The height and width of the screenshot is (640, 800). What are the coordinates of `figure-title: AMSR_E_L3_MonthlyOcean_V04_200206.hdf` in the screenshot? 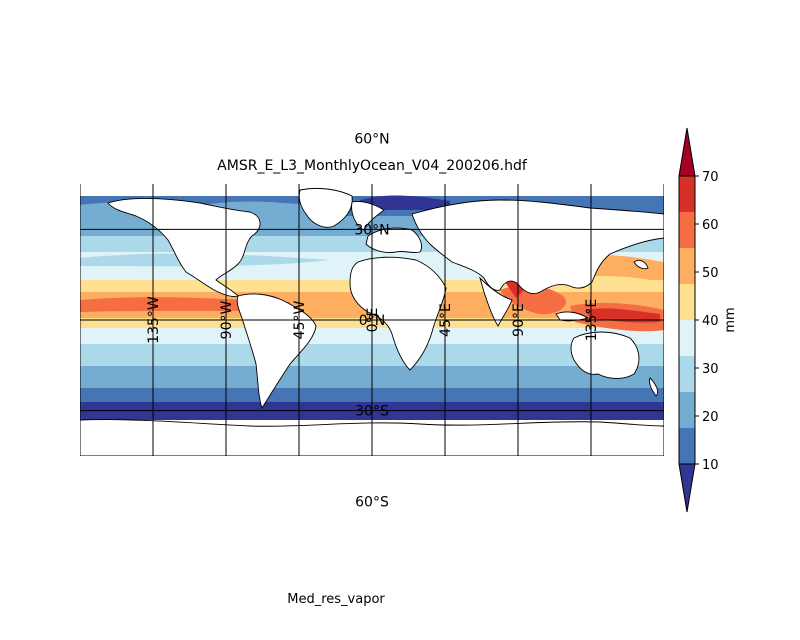 It's located at (372, 166).